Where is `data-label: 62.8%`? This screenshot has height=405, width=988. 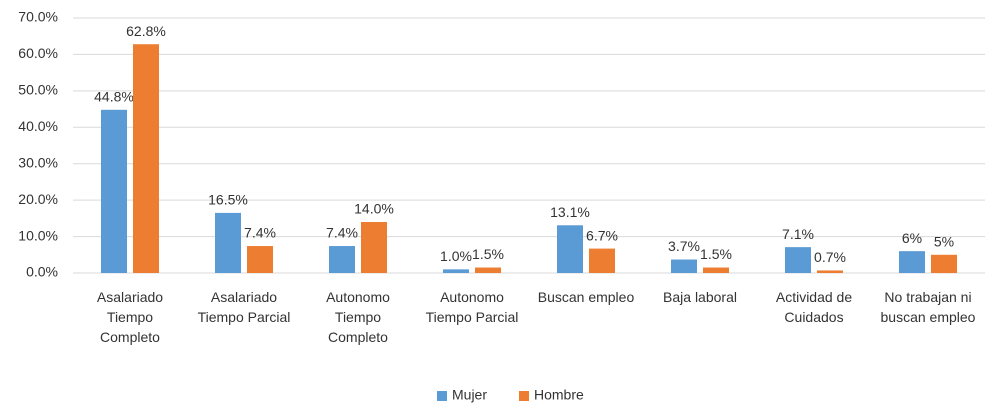
data-label: 62.8% is located at coordinates (146, 31).